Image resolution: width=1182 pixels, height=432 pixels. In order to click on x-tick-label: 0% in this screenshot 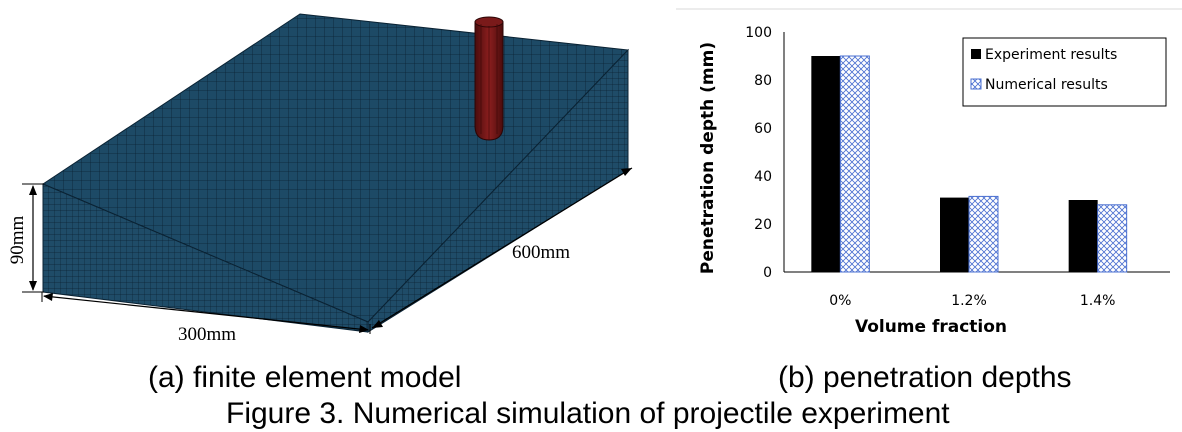, I will do `click(840, 301)`.